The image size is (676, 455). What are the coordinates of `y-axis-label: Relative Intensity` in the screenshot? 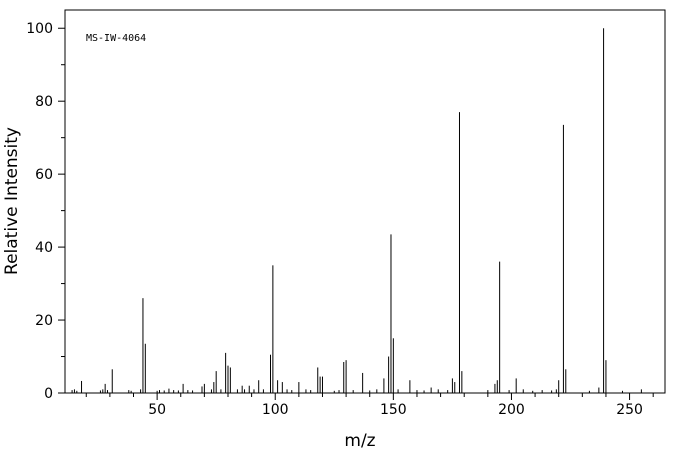 It's located at (12, 201).